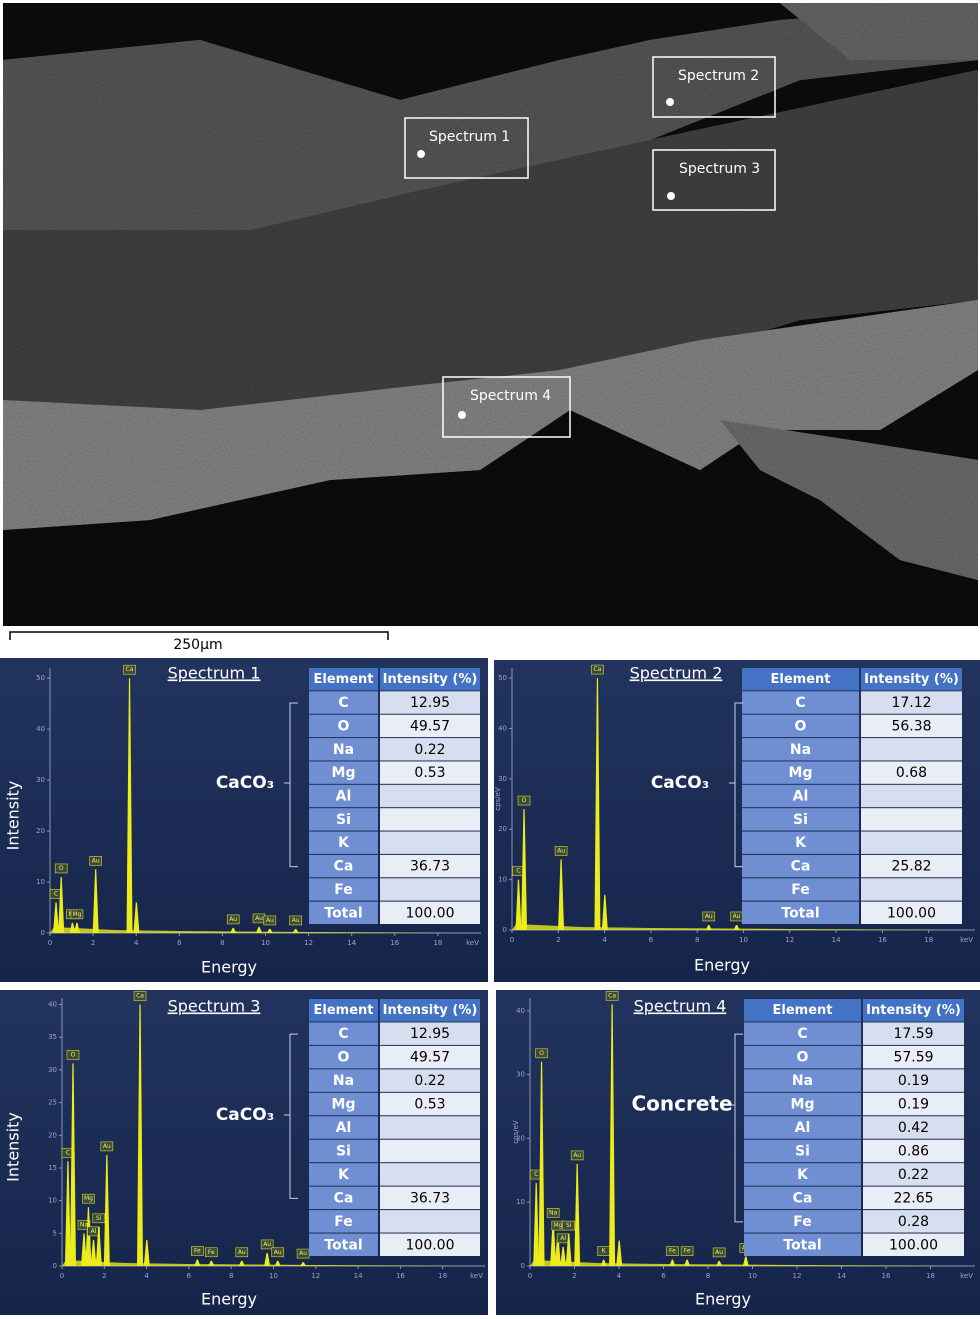 Image resolution: width=980 pixels, height=1319 pixels. Describe the element at coordinates (563, 1238) in the screenshot. I see `peak-label: Al` at that location.